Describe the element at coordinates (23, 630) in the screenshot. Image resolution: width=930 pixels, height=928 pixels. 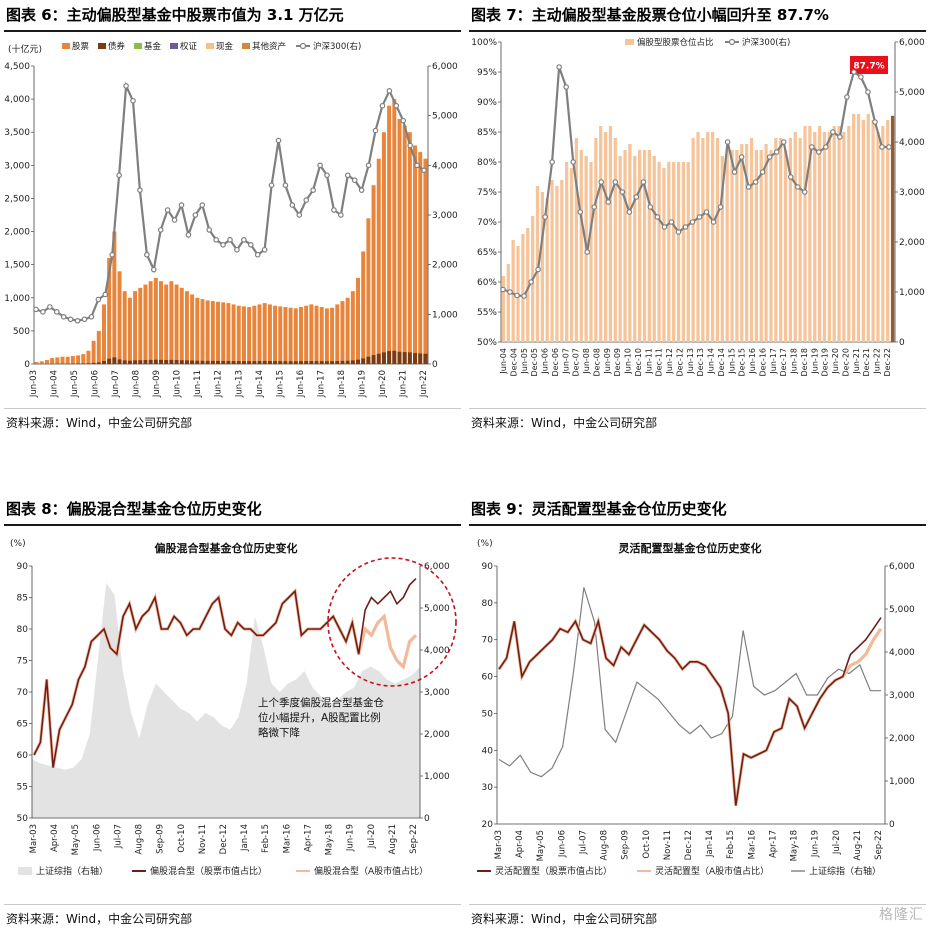
I see `fig8-ytick-left: 80` at that location.